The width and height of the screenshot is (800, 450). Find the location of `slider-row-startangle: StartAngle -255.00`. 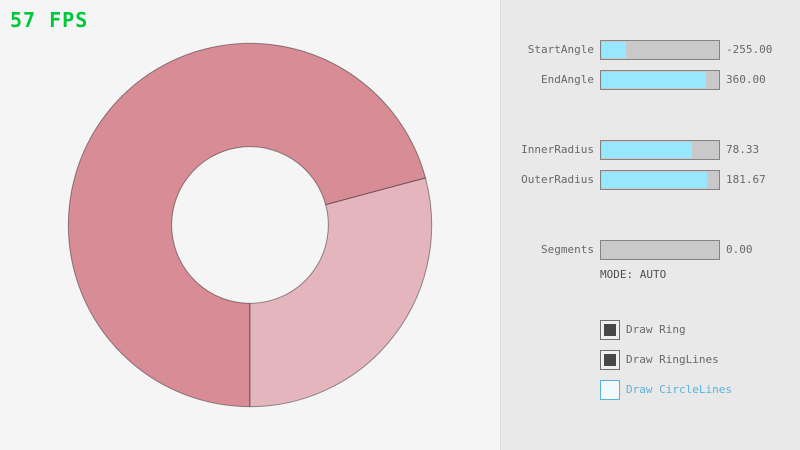

slider-row-startangle: StartAngle -255.00 is located at coordinates (650, 50).